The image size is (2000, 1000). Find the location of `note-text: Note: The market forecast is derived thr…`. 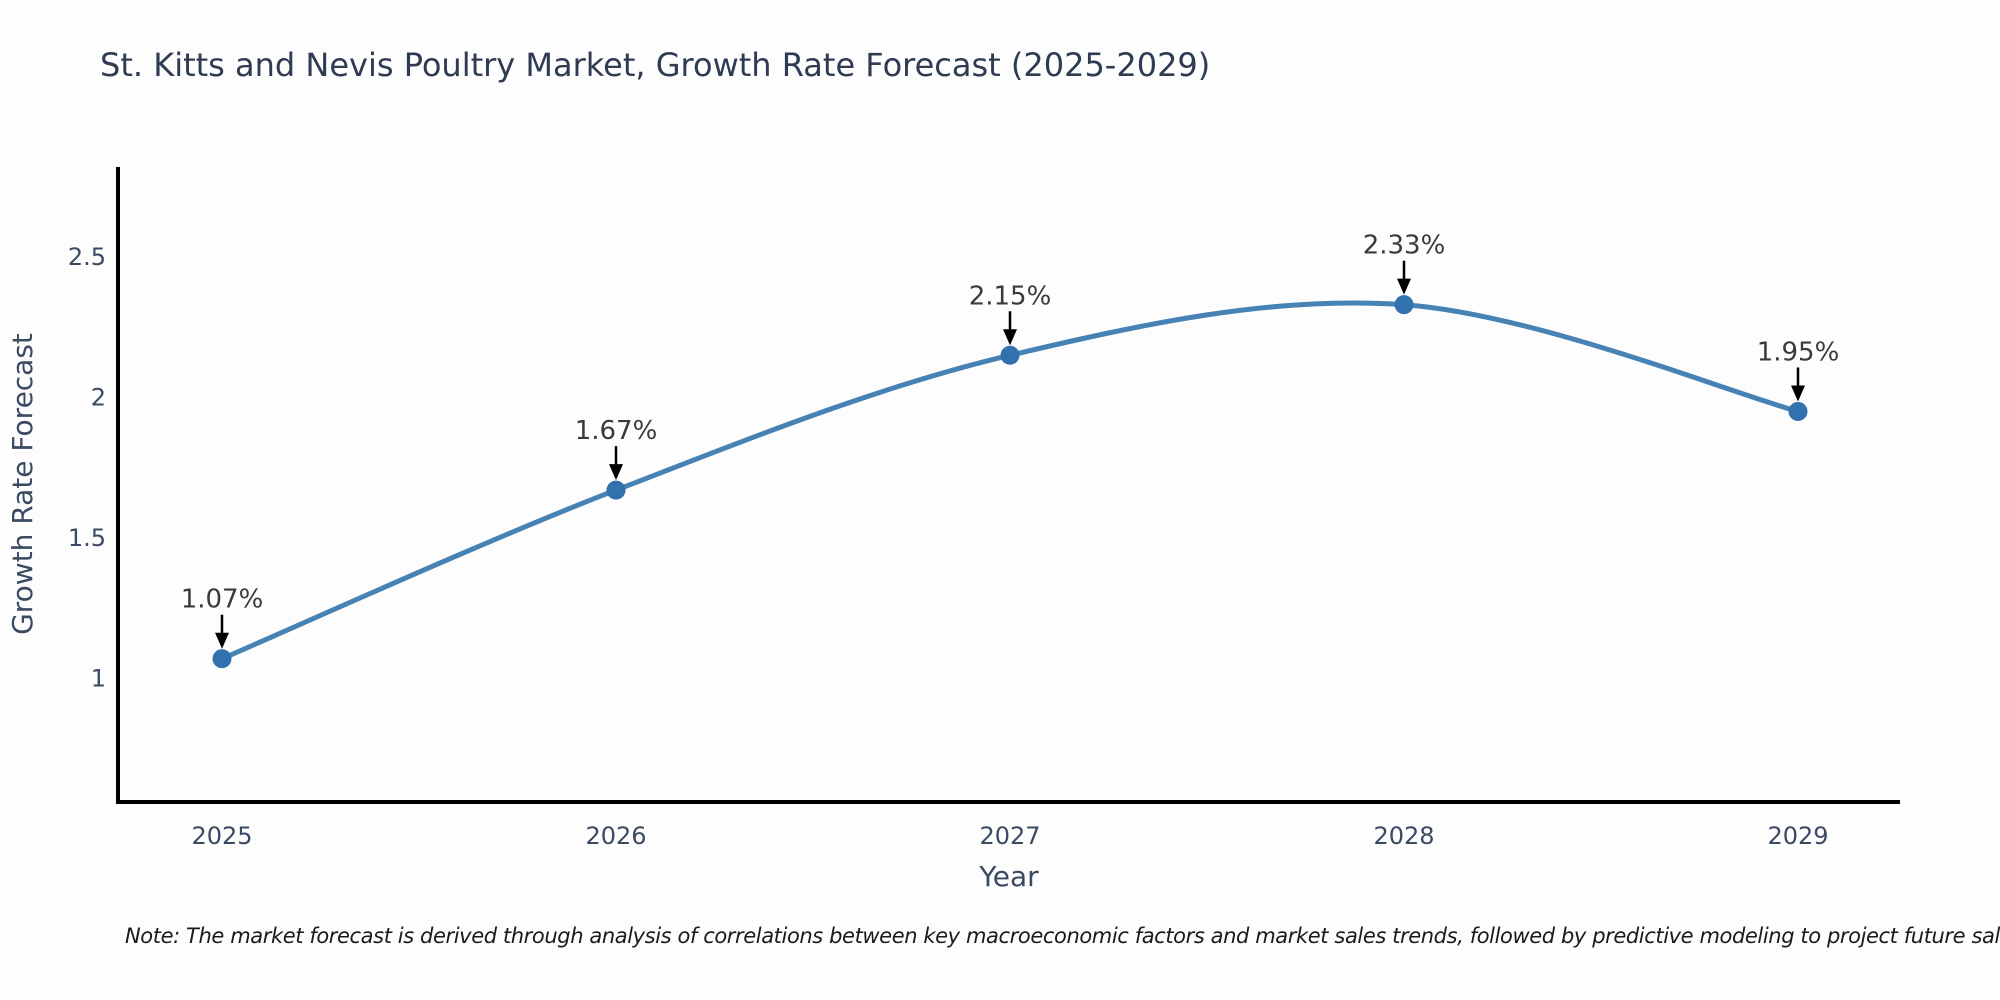

note-text: Note: The market forecast is derived thr… is located at coordinates (1062, 936).